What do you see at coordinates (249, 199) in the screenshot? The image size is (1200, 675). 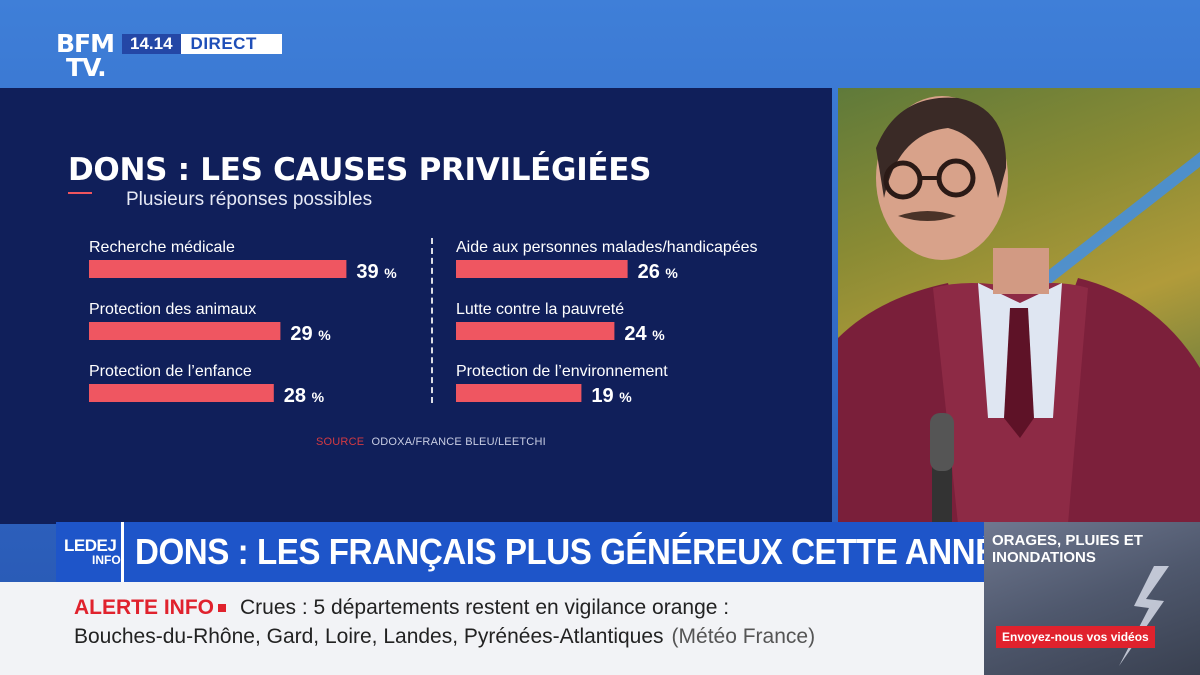 I see `chart-subtitle: Plusieurs réponses possibles` at bounding box center [249, 199].